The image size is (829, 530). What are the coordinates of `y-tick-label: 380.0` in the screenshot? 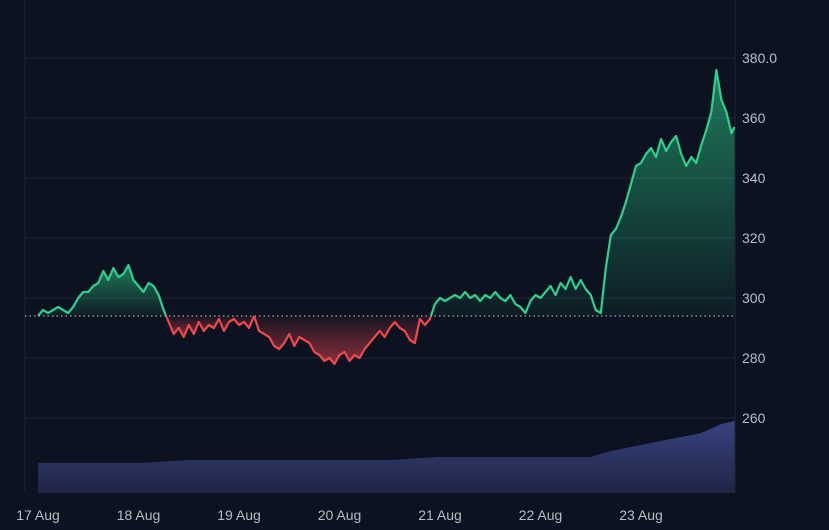 It's located at (759, 58).